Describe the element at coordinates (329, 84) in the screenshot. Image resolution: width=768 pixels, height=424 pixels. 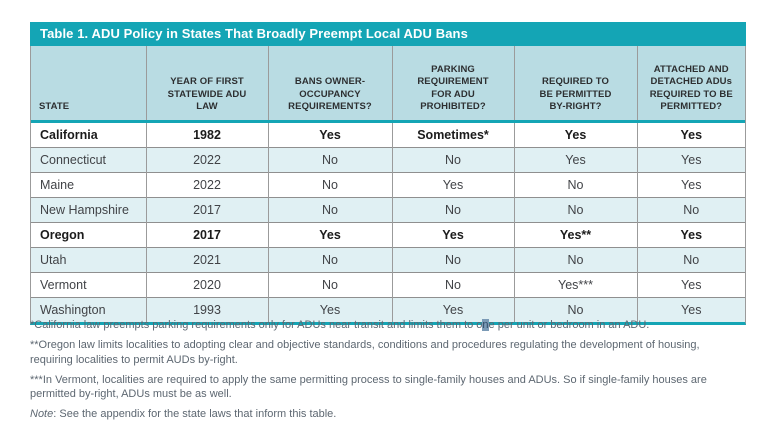
I see `column-header-owner-occupancy: BANS OWNER- OCCUPANCY REQUIREMENTS?` at that location.